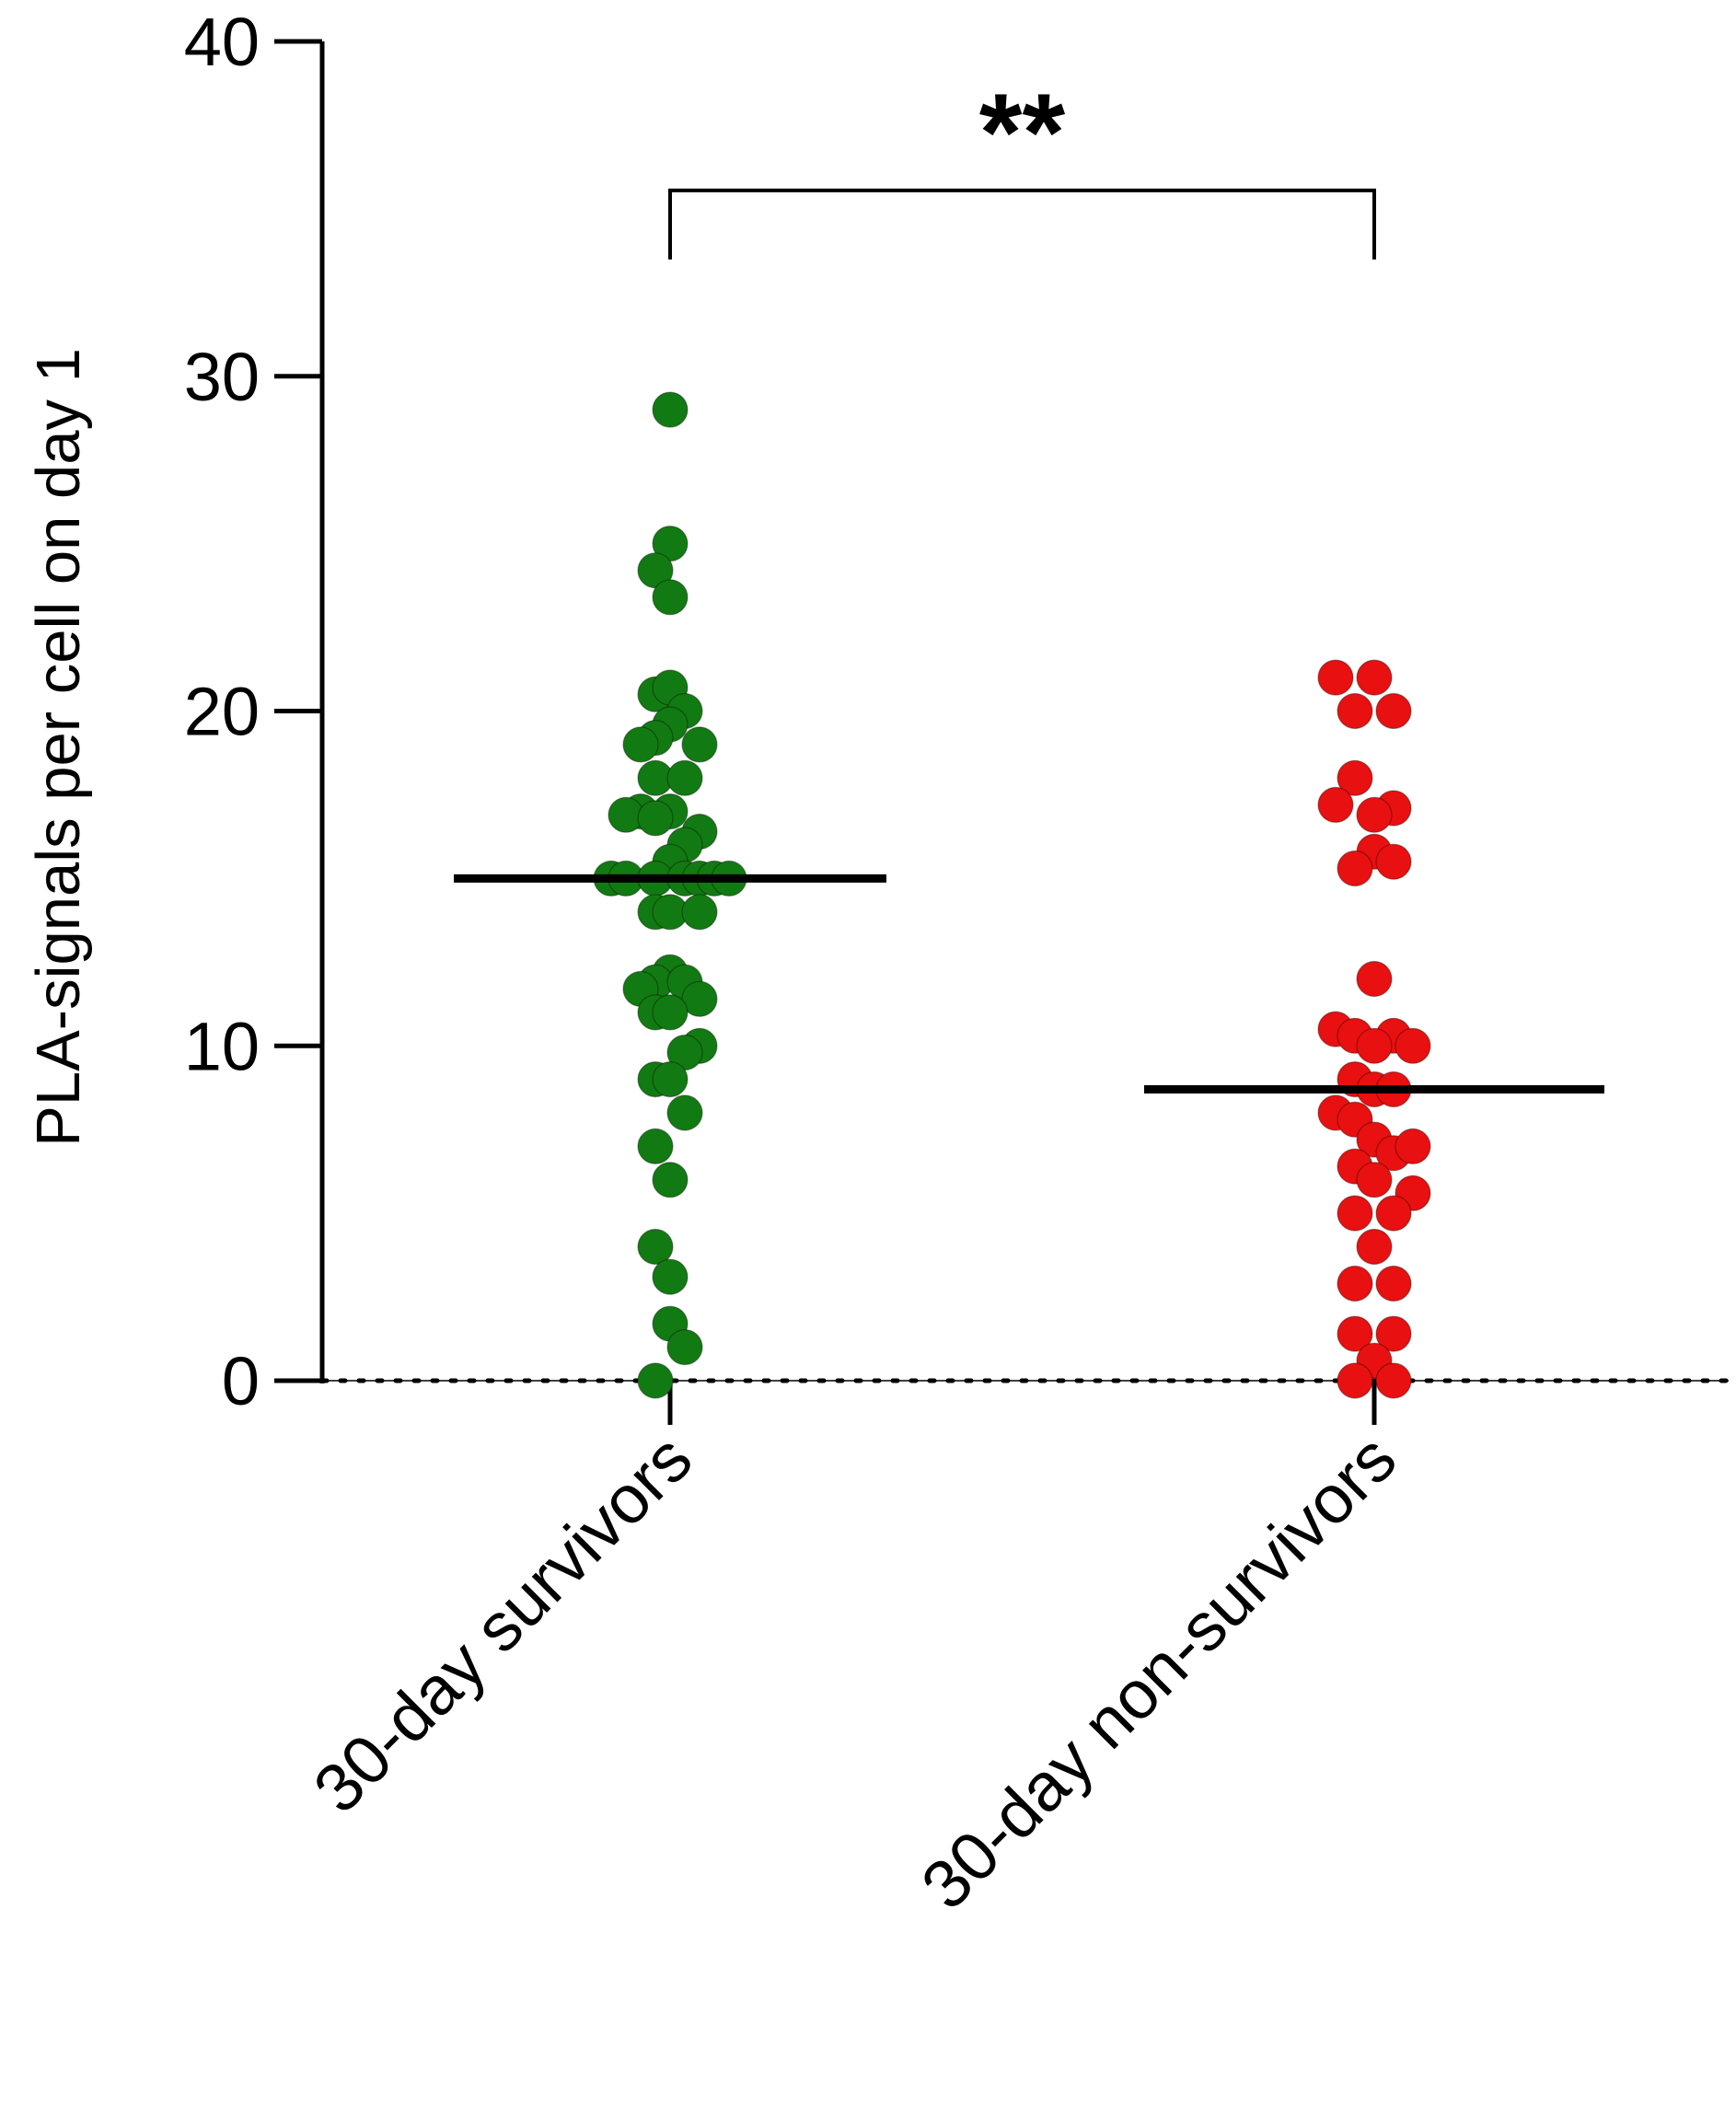  What do you see at coordinates (241, 1381) in the screenshot?
I see `y-tick-label: 0` at bounding box center [241, 1381].